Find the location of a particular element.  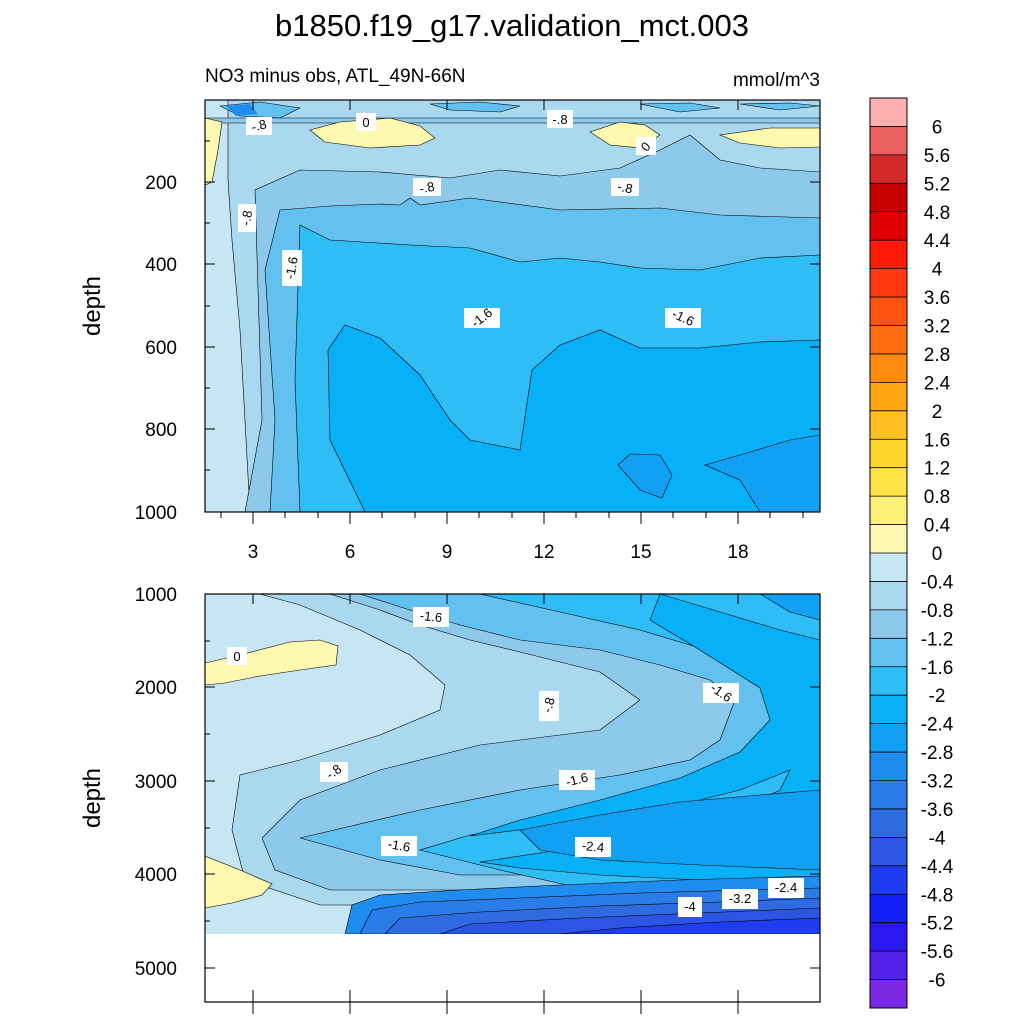

variable-label: NO3 minus obs, ATL_49N-66N is located at coordinates (335, 76).